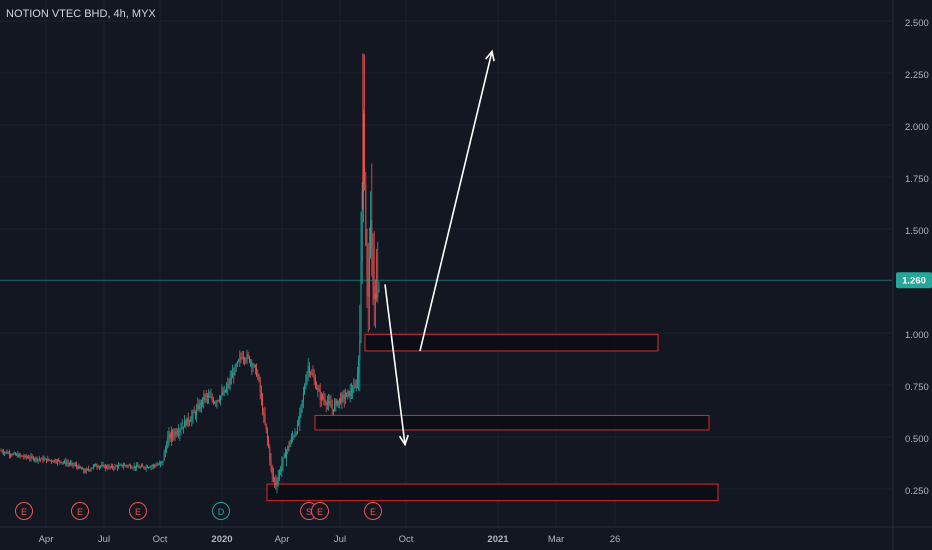  I want to click on price-axis-tick-label: 0.500, so click(917, 439).